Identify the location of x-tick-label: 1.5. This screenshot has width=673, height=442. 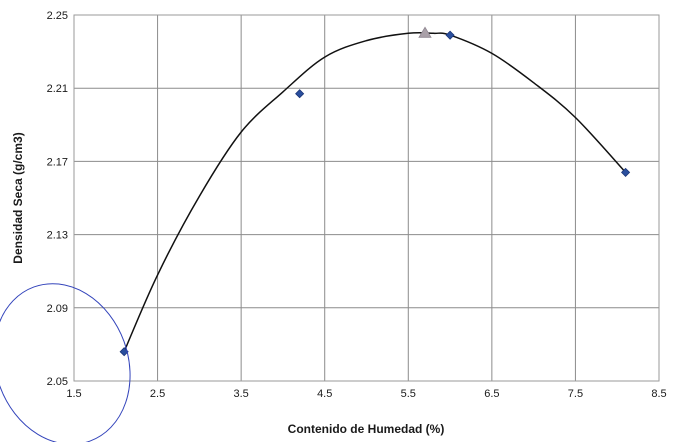
(73, 394).